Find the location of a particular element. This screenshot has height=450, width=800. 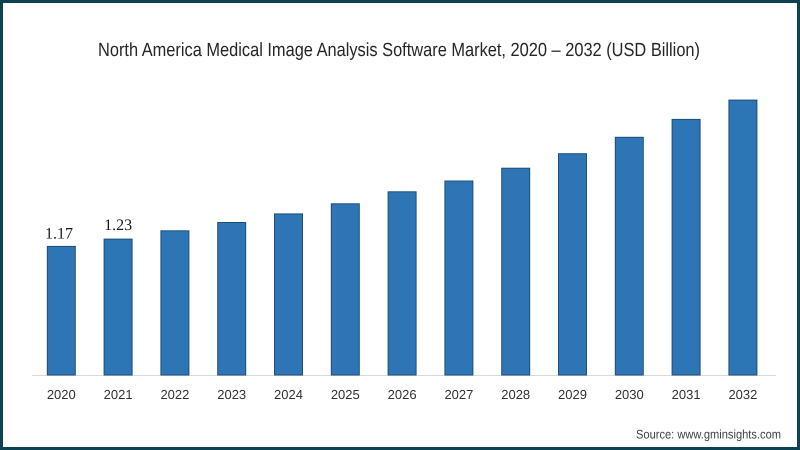

svg-text: 2024 is located at coordinates (288, 394).